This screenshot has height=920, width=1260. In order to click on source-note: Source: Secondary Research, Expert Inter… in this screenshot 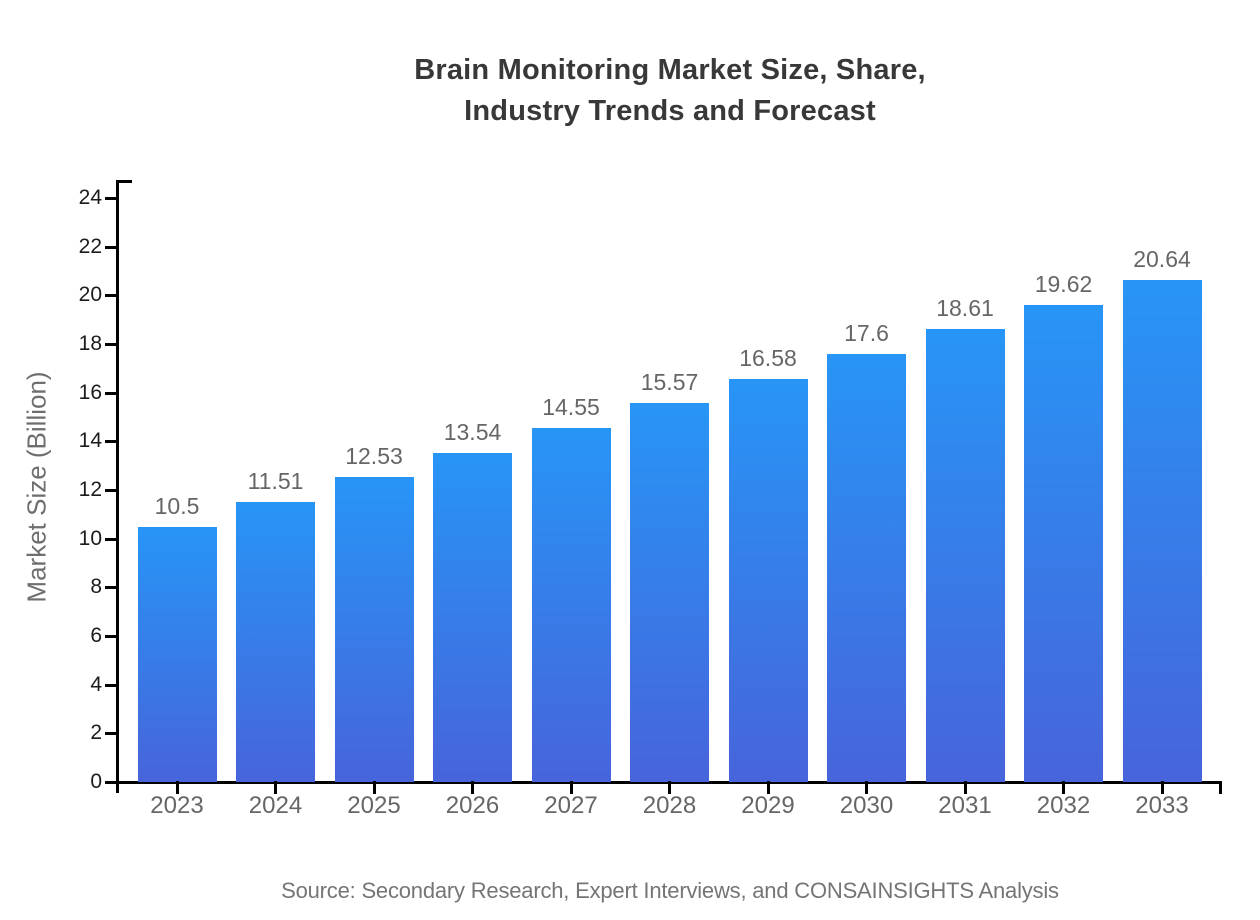, I will do `click(670, 890)`.